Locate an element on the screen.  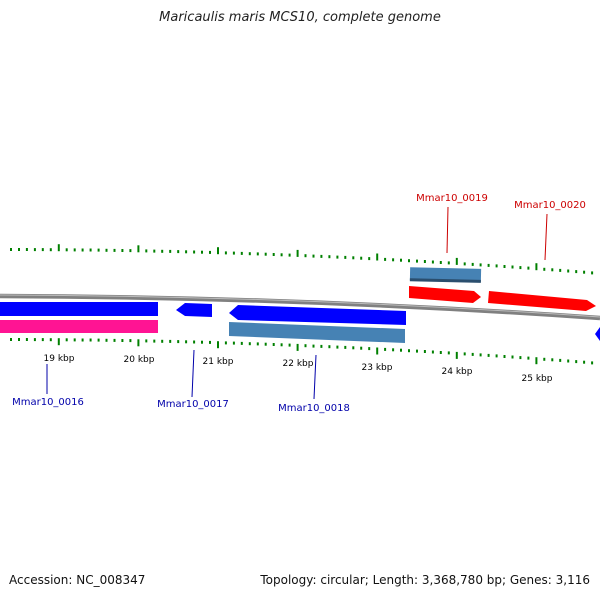
lower-tick-row is located at coordinates (302, 351).